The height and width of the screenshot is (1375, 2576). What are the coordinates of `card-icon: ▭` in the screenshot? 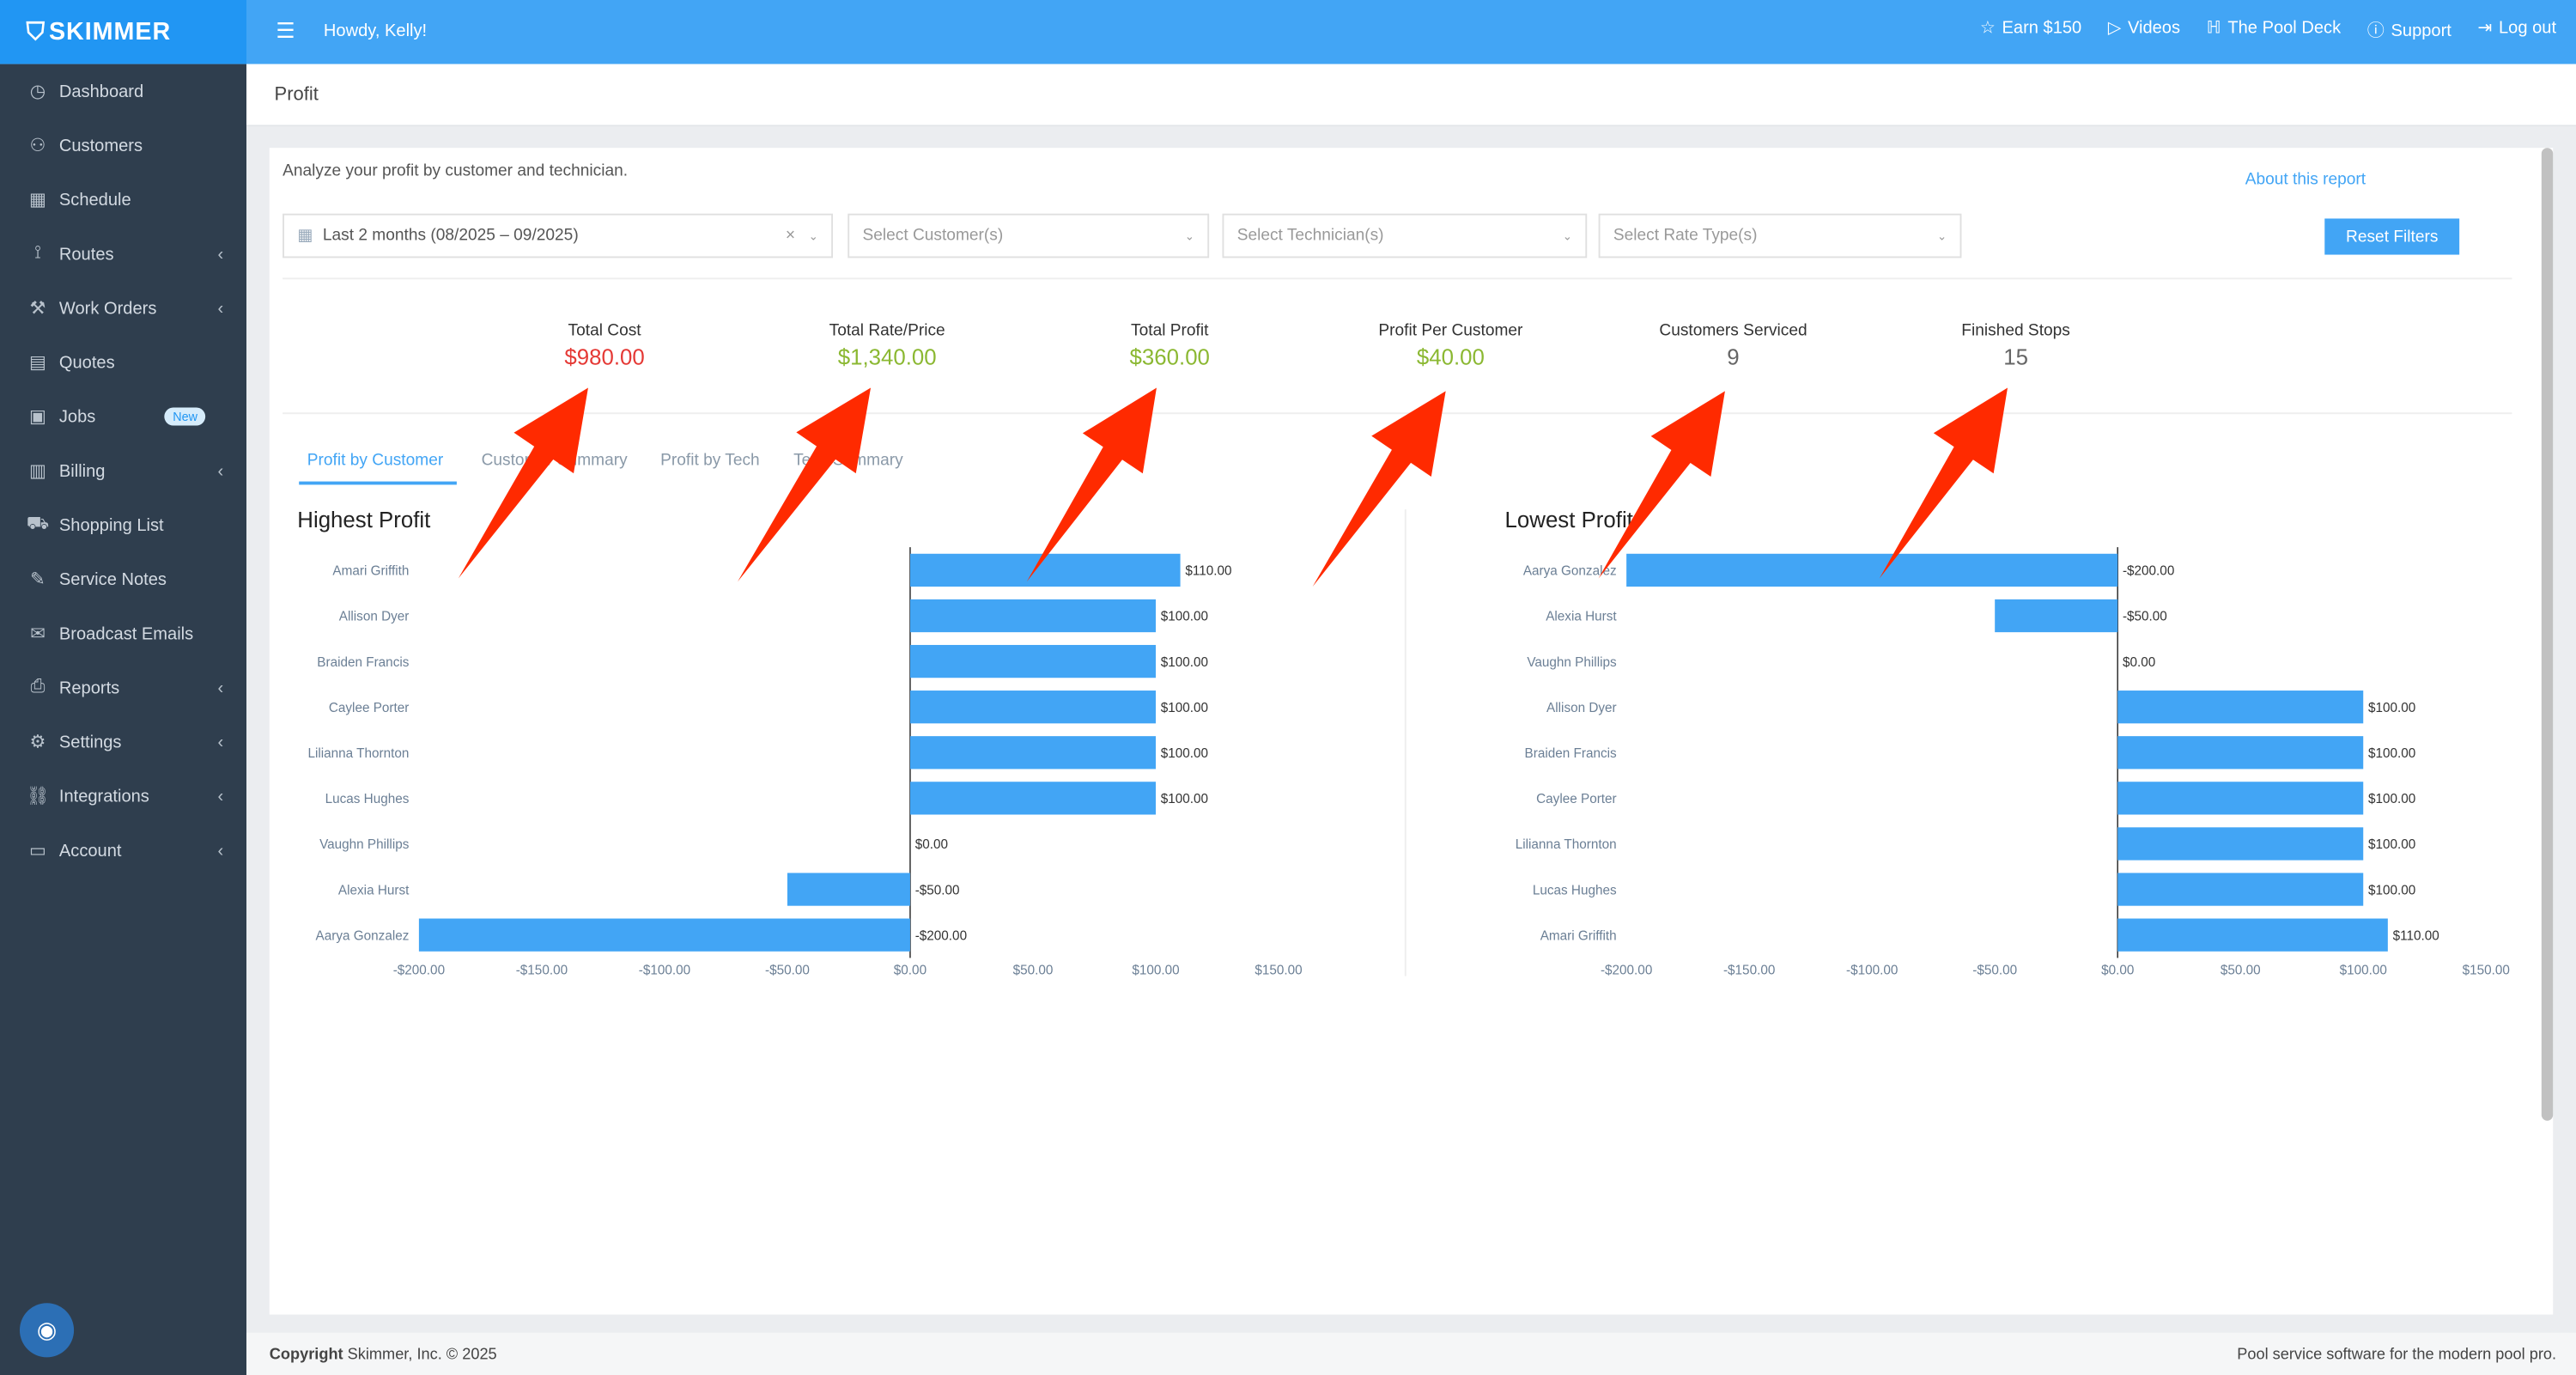 It's located at (37, 851).